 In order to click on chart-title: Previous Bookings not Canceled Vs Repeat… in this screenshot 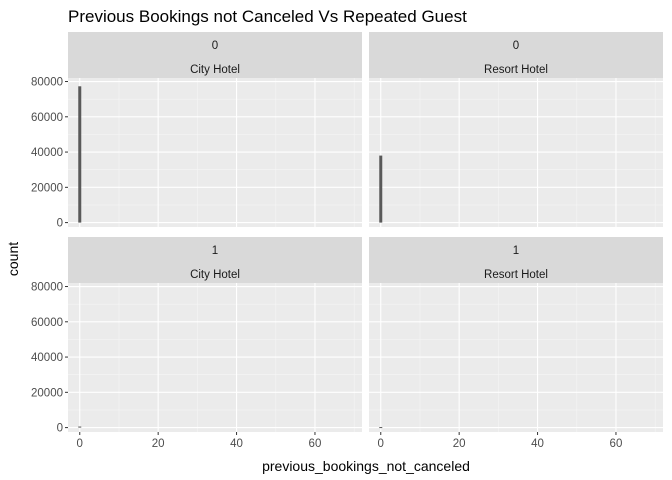, I will do `click(267, 16)`.